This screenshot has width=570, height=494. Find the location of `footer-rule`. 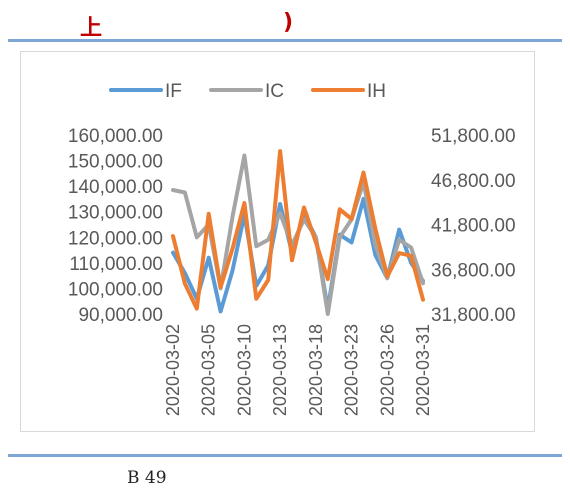

footer-rule is located at coordinates (285, 455).